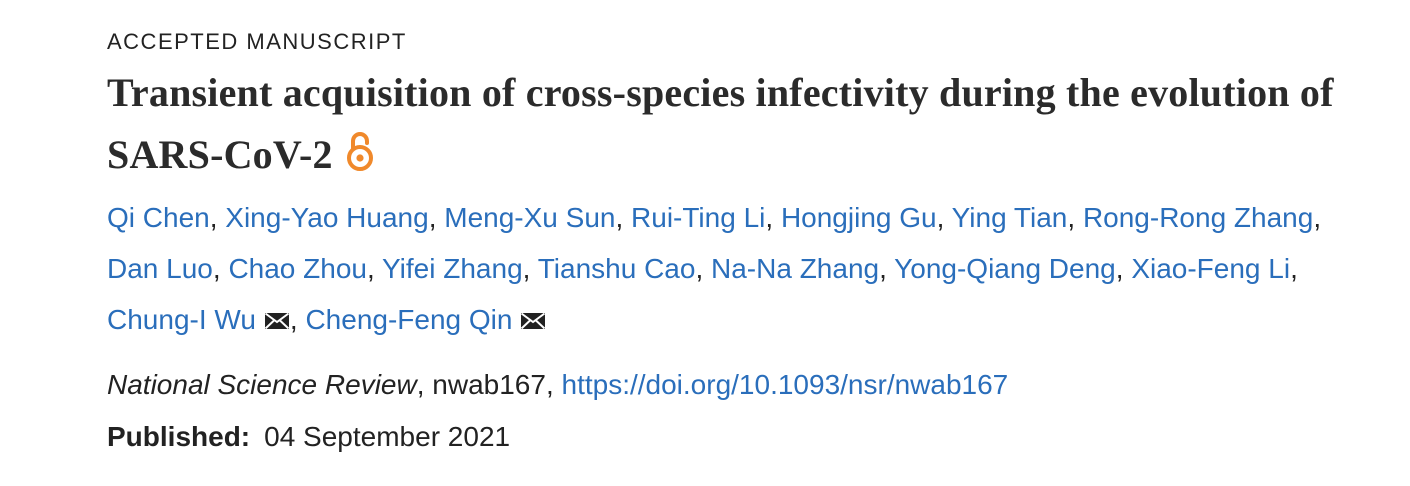 This screenshot has height=486, width=1410. What do you see at coordinates (409, 319) in the screenshot?
I see `author-link: Cheng-Feng Qin` at bounding box center [409, 319].